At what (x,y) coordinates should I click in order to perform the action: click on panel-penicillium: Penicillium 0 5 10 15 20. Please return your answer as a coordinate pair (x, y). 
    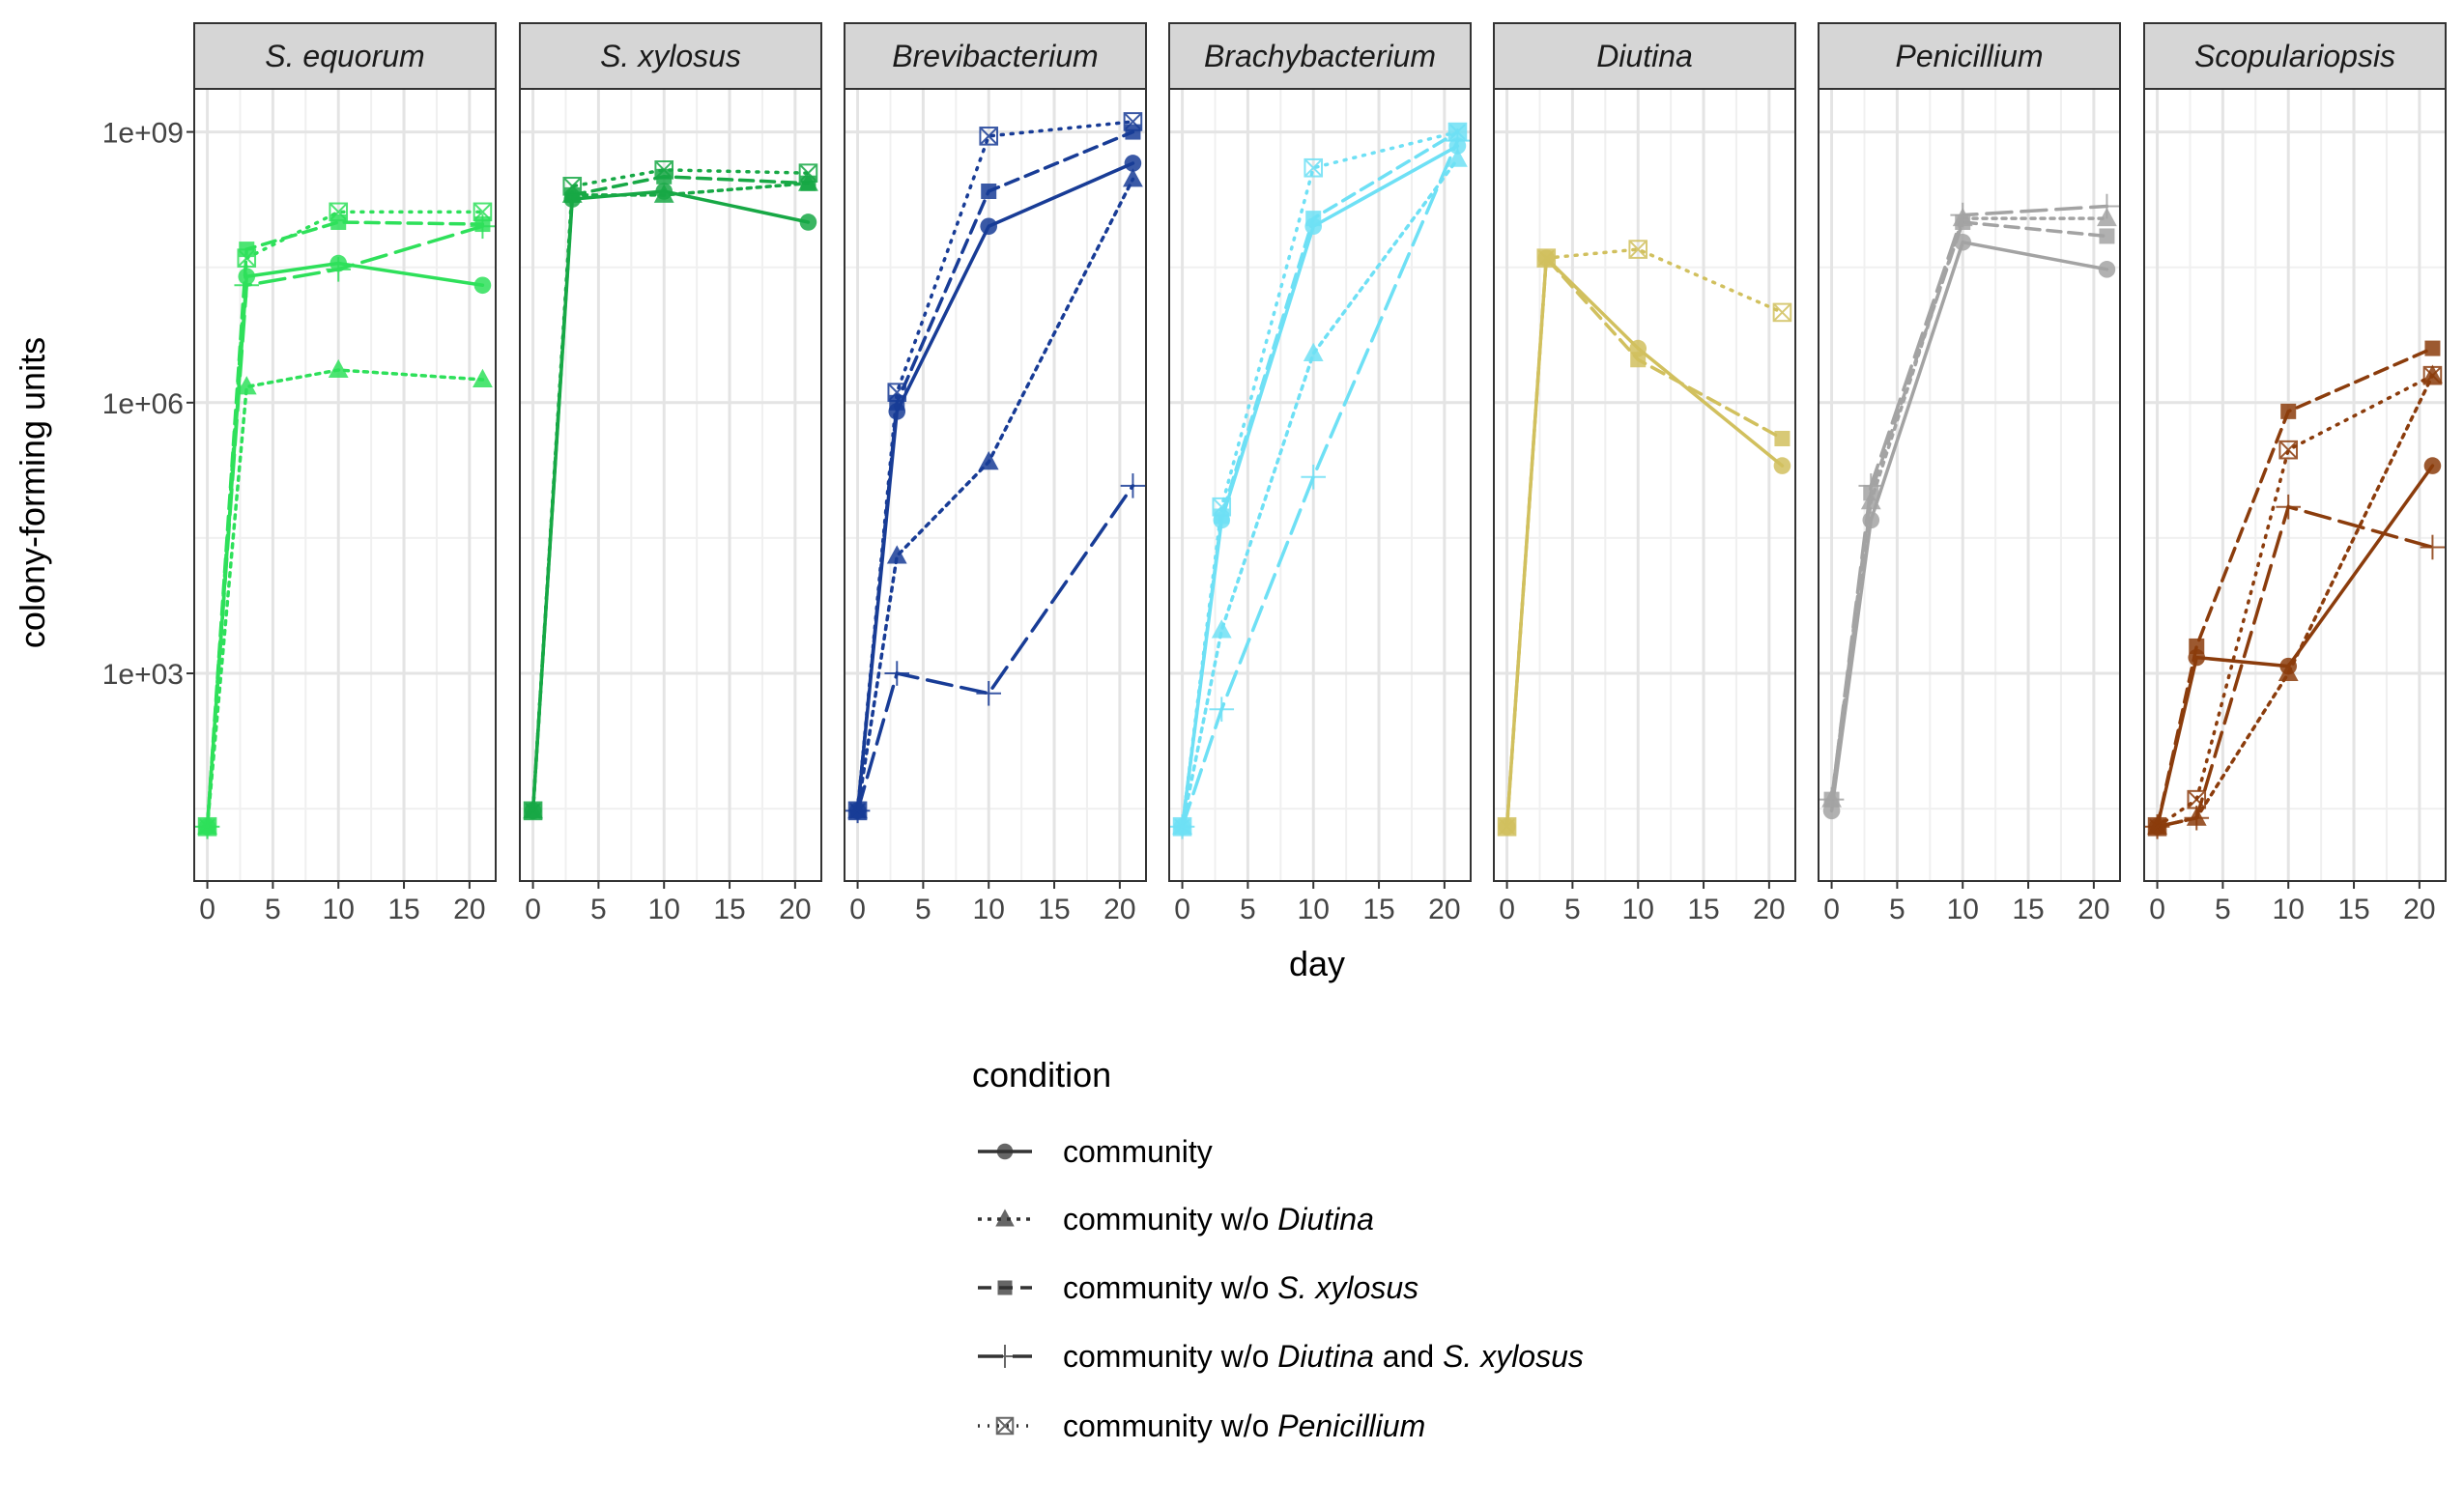
    Looking at the image, I should click on (1970, 473).